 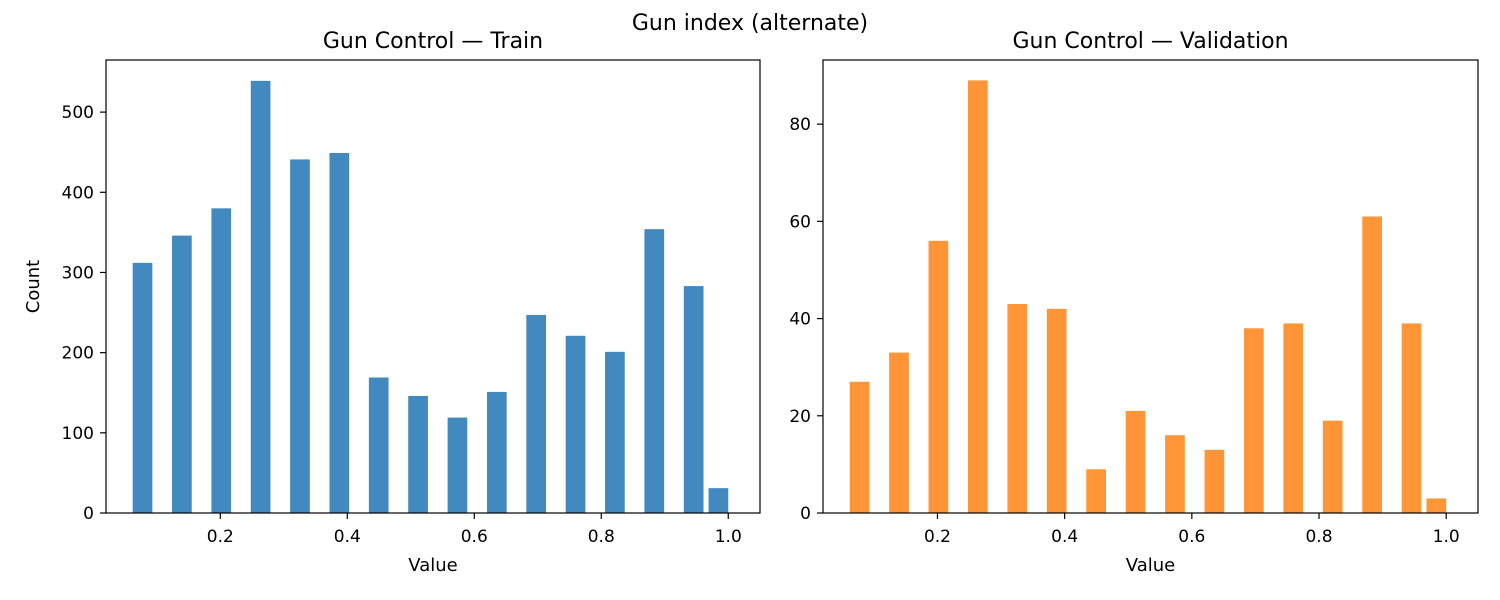 I want to click on train-y-axis-label: Count, so click(x=33, y=286).